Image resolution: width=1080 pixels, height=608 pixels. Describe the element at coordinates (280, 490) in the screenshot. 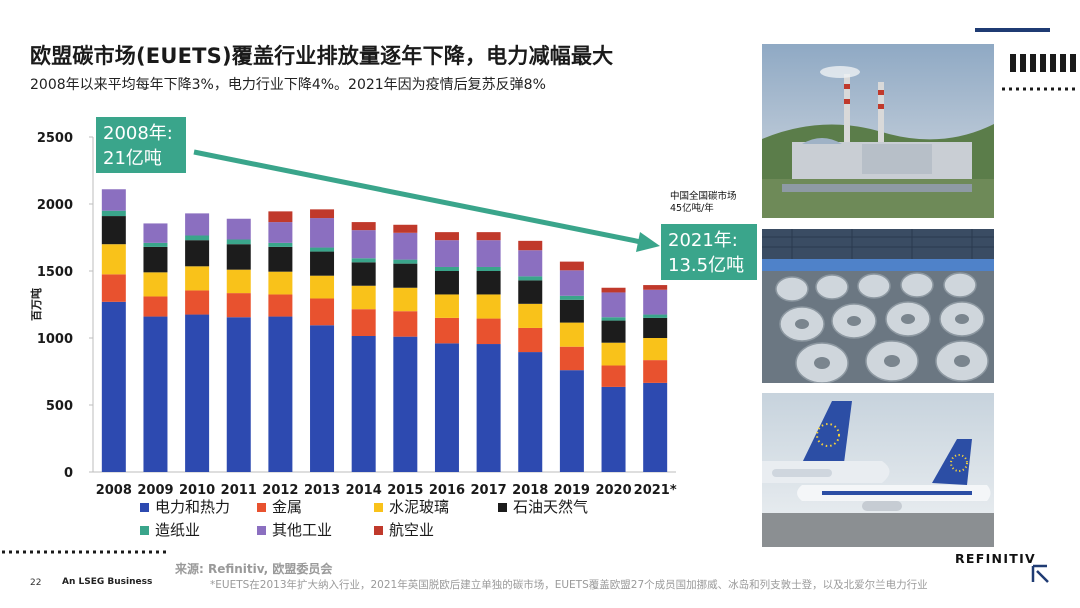

I see `x-tick-label: 2012` at that location.